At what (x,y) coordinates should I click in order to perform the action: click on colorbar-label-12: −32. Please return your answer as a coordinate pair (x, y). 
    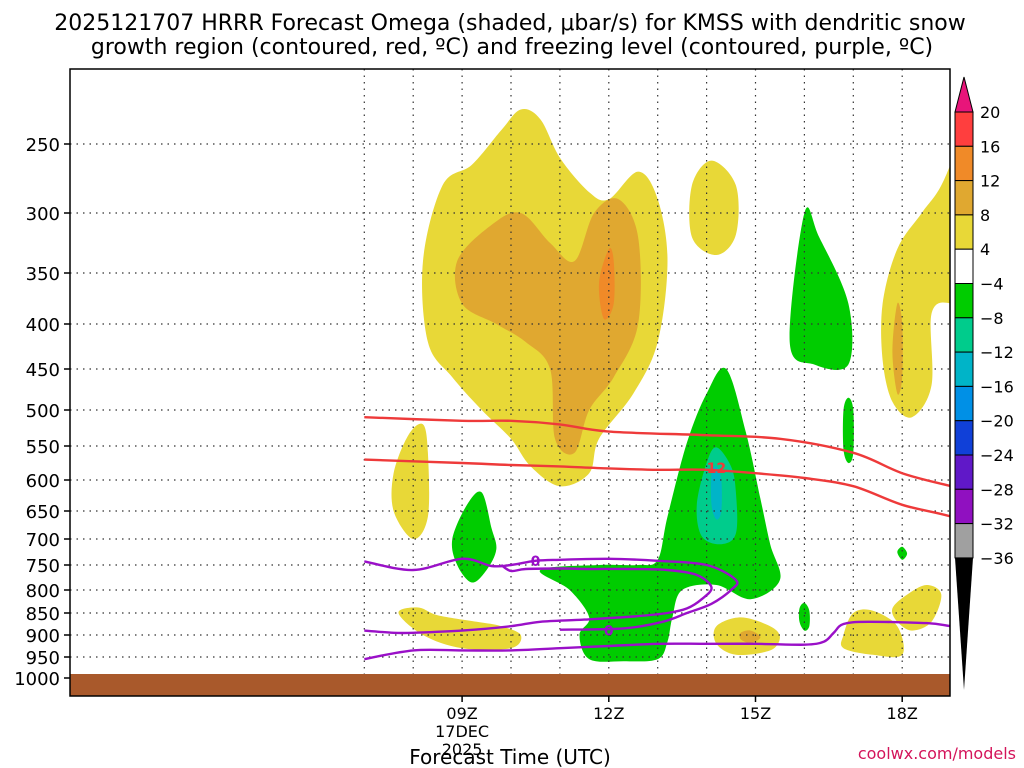
    Looking at the image, I should click on (997, 524).